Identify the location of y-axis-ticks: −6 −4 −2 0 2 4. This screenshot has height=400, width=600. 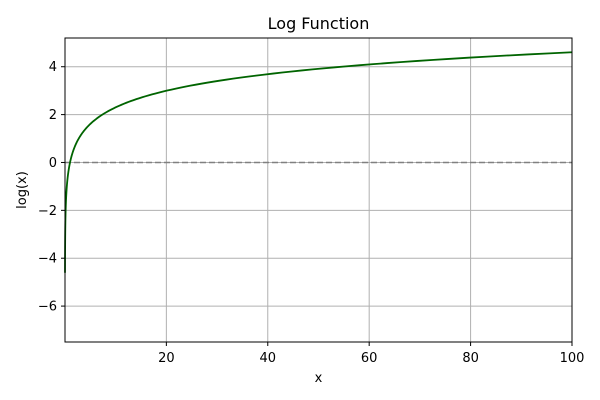
(51, 187).